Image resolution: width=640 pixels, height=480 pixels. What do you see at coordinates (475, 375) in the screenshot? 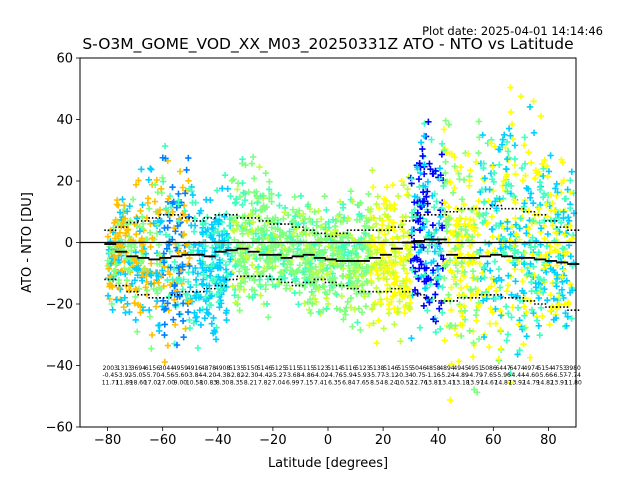
I see `bin-stat-value: -4.79` at bounding box center [475, 375].